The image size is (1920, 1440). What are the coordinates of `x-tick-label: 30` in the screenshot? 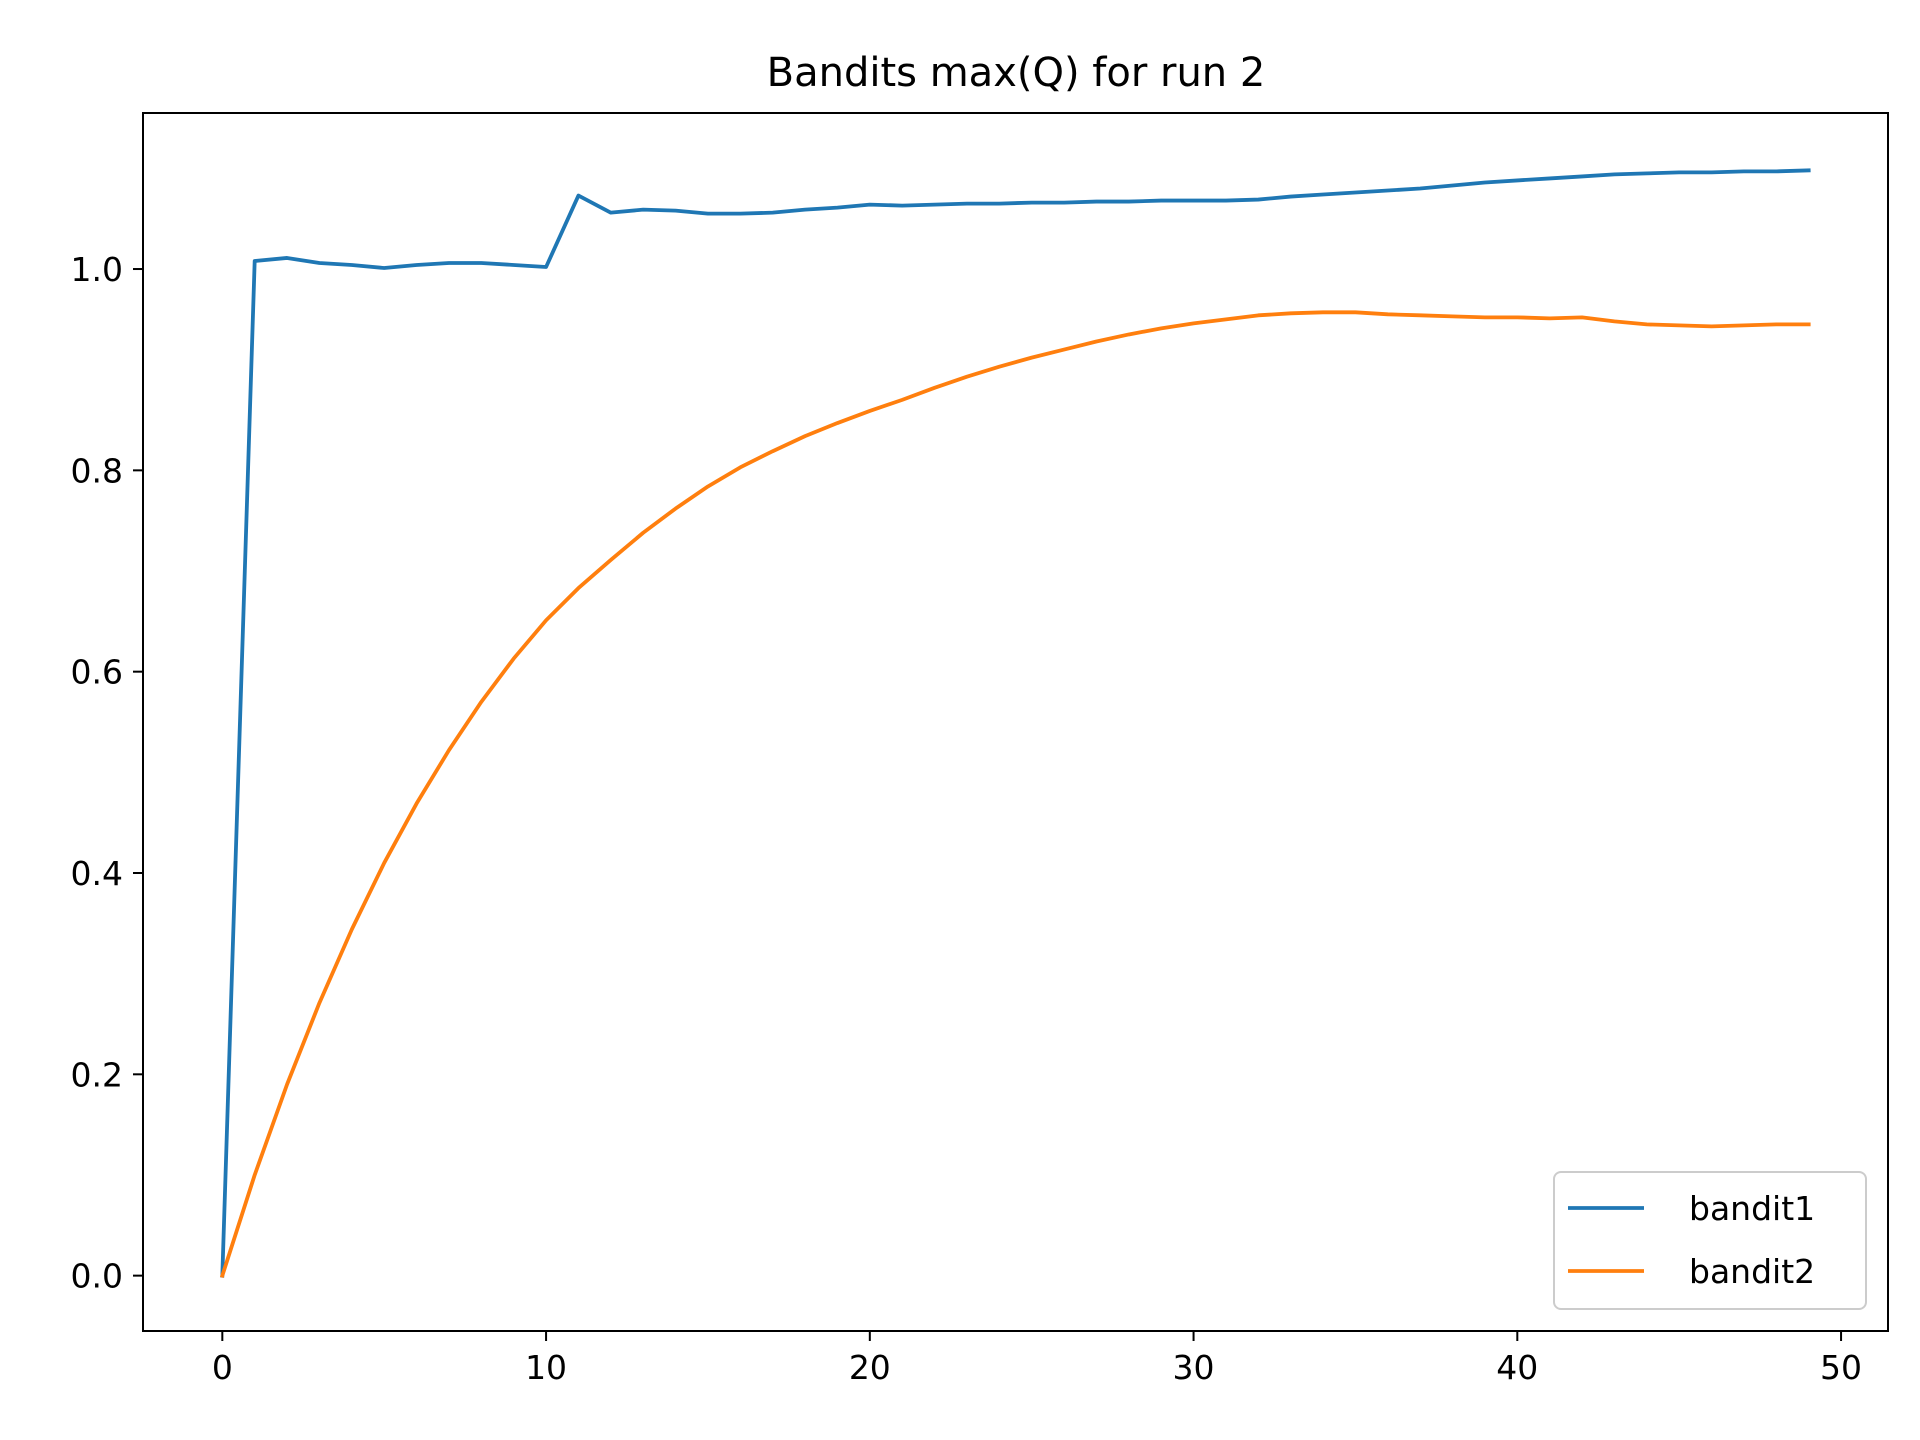 It's located at (1194, 1367).